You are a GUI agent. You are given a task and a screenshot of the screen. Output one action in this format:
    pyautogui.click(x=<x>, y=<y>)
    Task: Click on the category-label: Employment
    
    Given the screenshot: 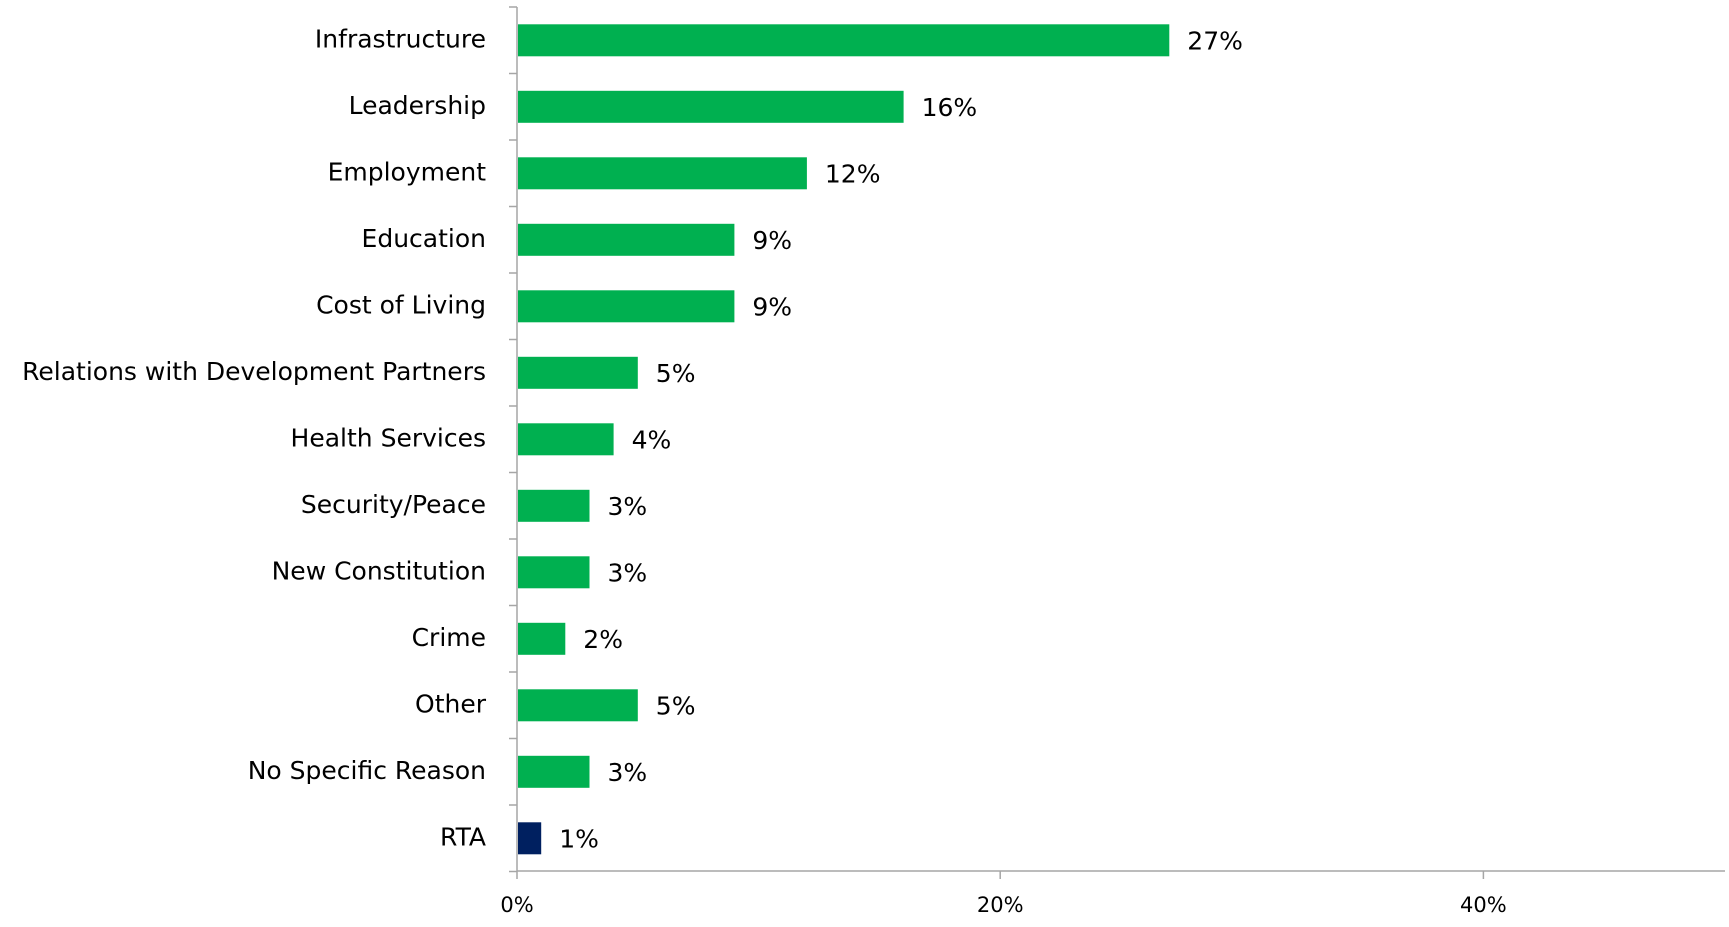 What is the action you would take?
    pyautogui.click(x=407, y=171)
    